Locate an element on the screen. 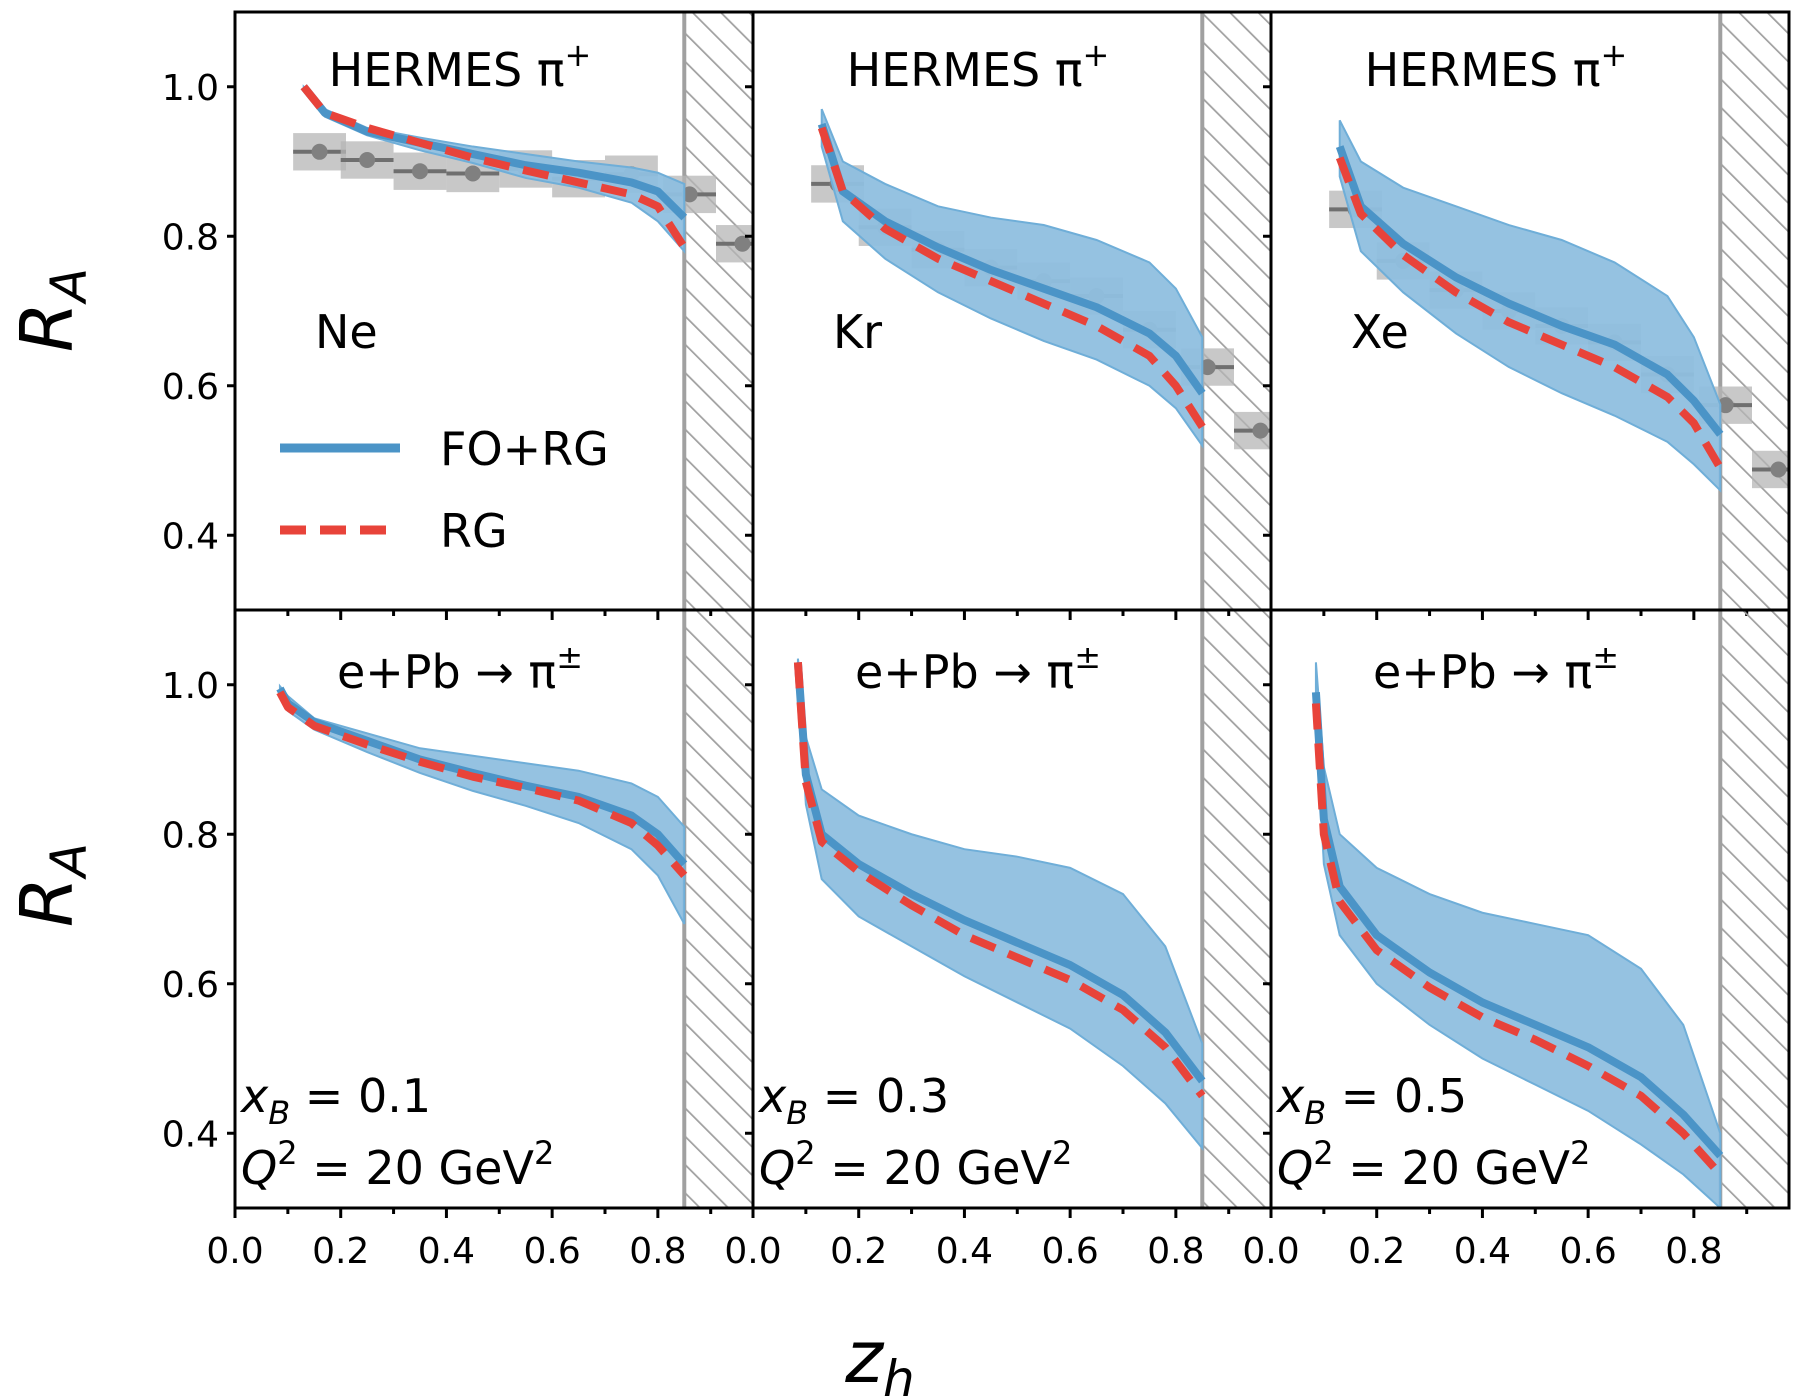 The height and width of the screenshot is (1400, 1800). legend-label-rg: RG is located at coordinates (474, 531).